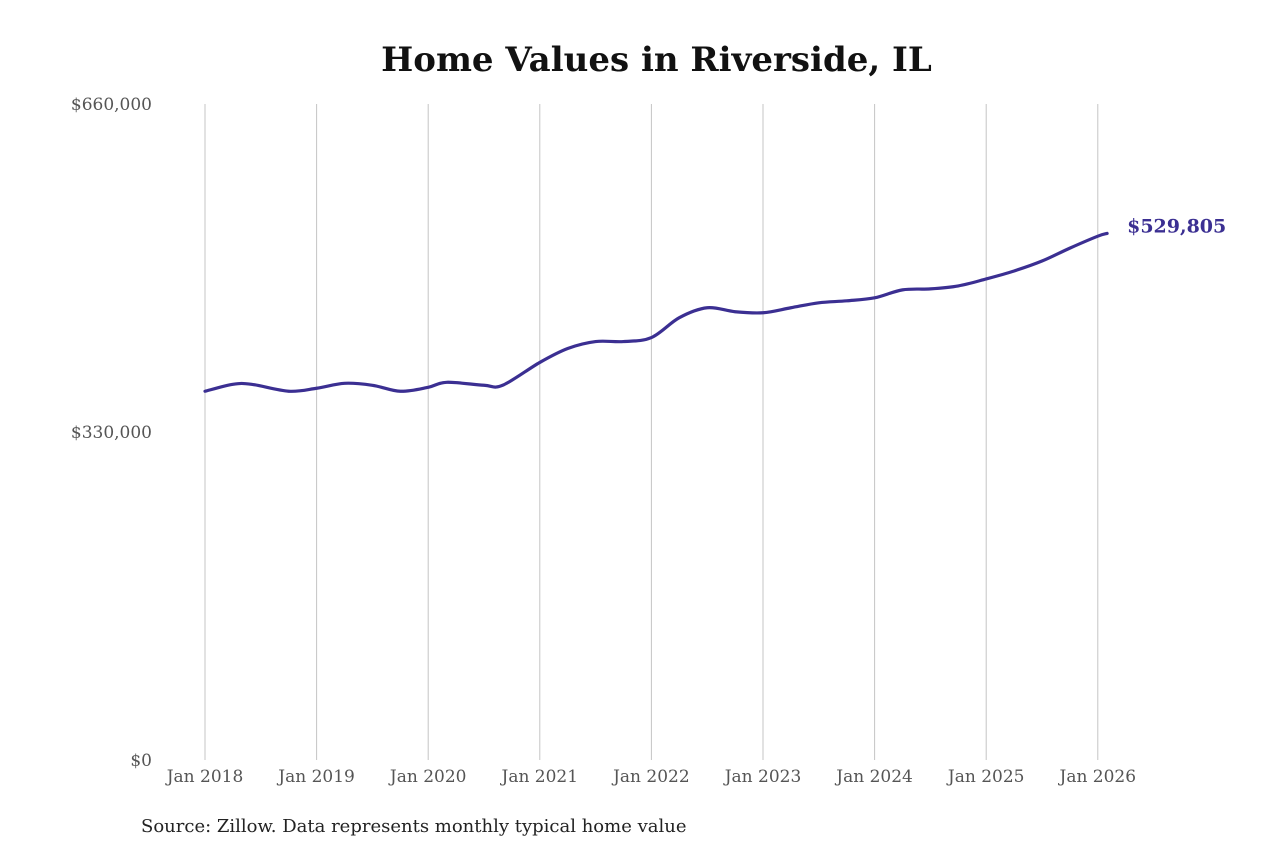 This screenshot has height=853, width=1280. I want to click on x-tick-label: Jan 2024, so click(873, 777).